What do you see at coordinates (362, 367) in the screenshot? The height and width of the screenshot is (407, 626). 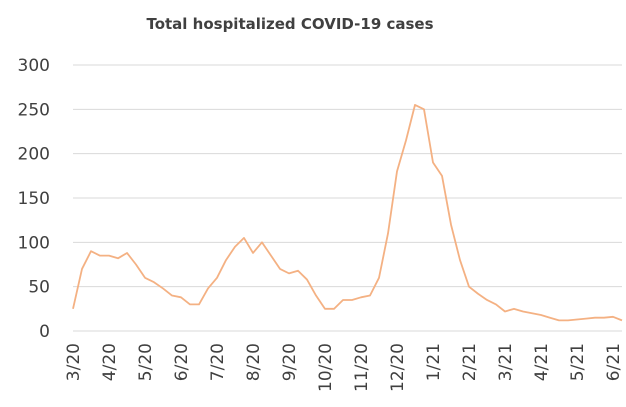 I see `x-tick-label: 11/20` at bounding box center [362, 367].